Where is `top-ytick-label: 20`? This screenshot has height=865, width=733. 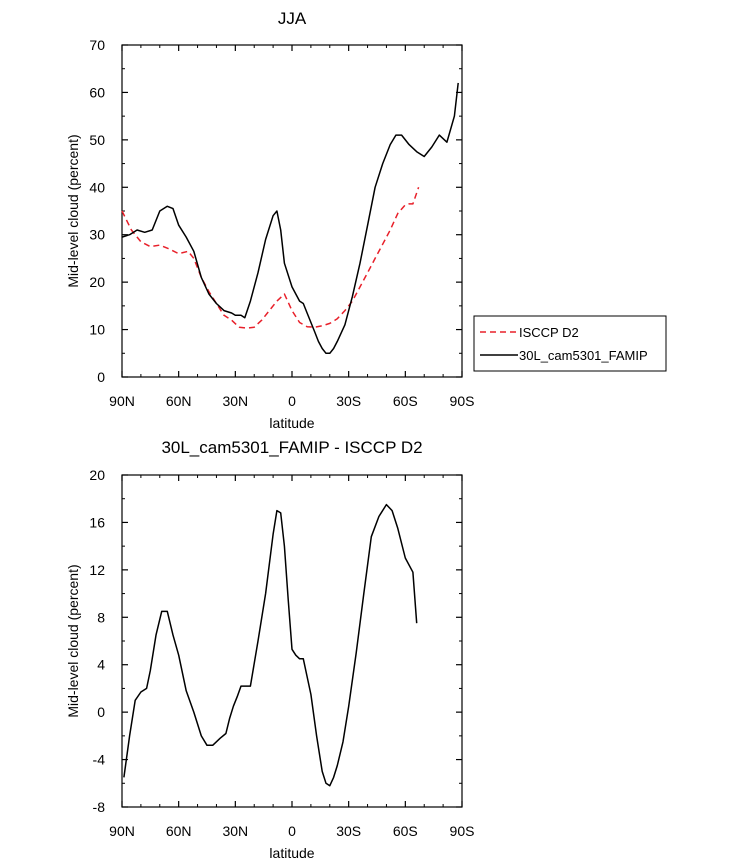 top-ytick-label: 20 is located at coordinates (97, 282).